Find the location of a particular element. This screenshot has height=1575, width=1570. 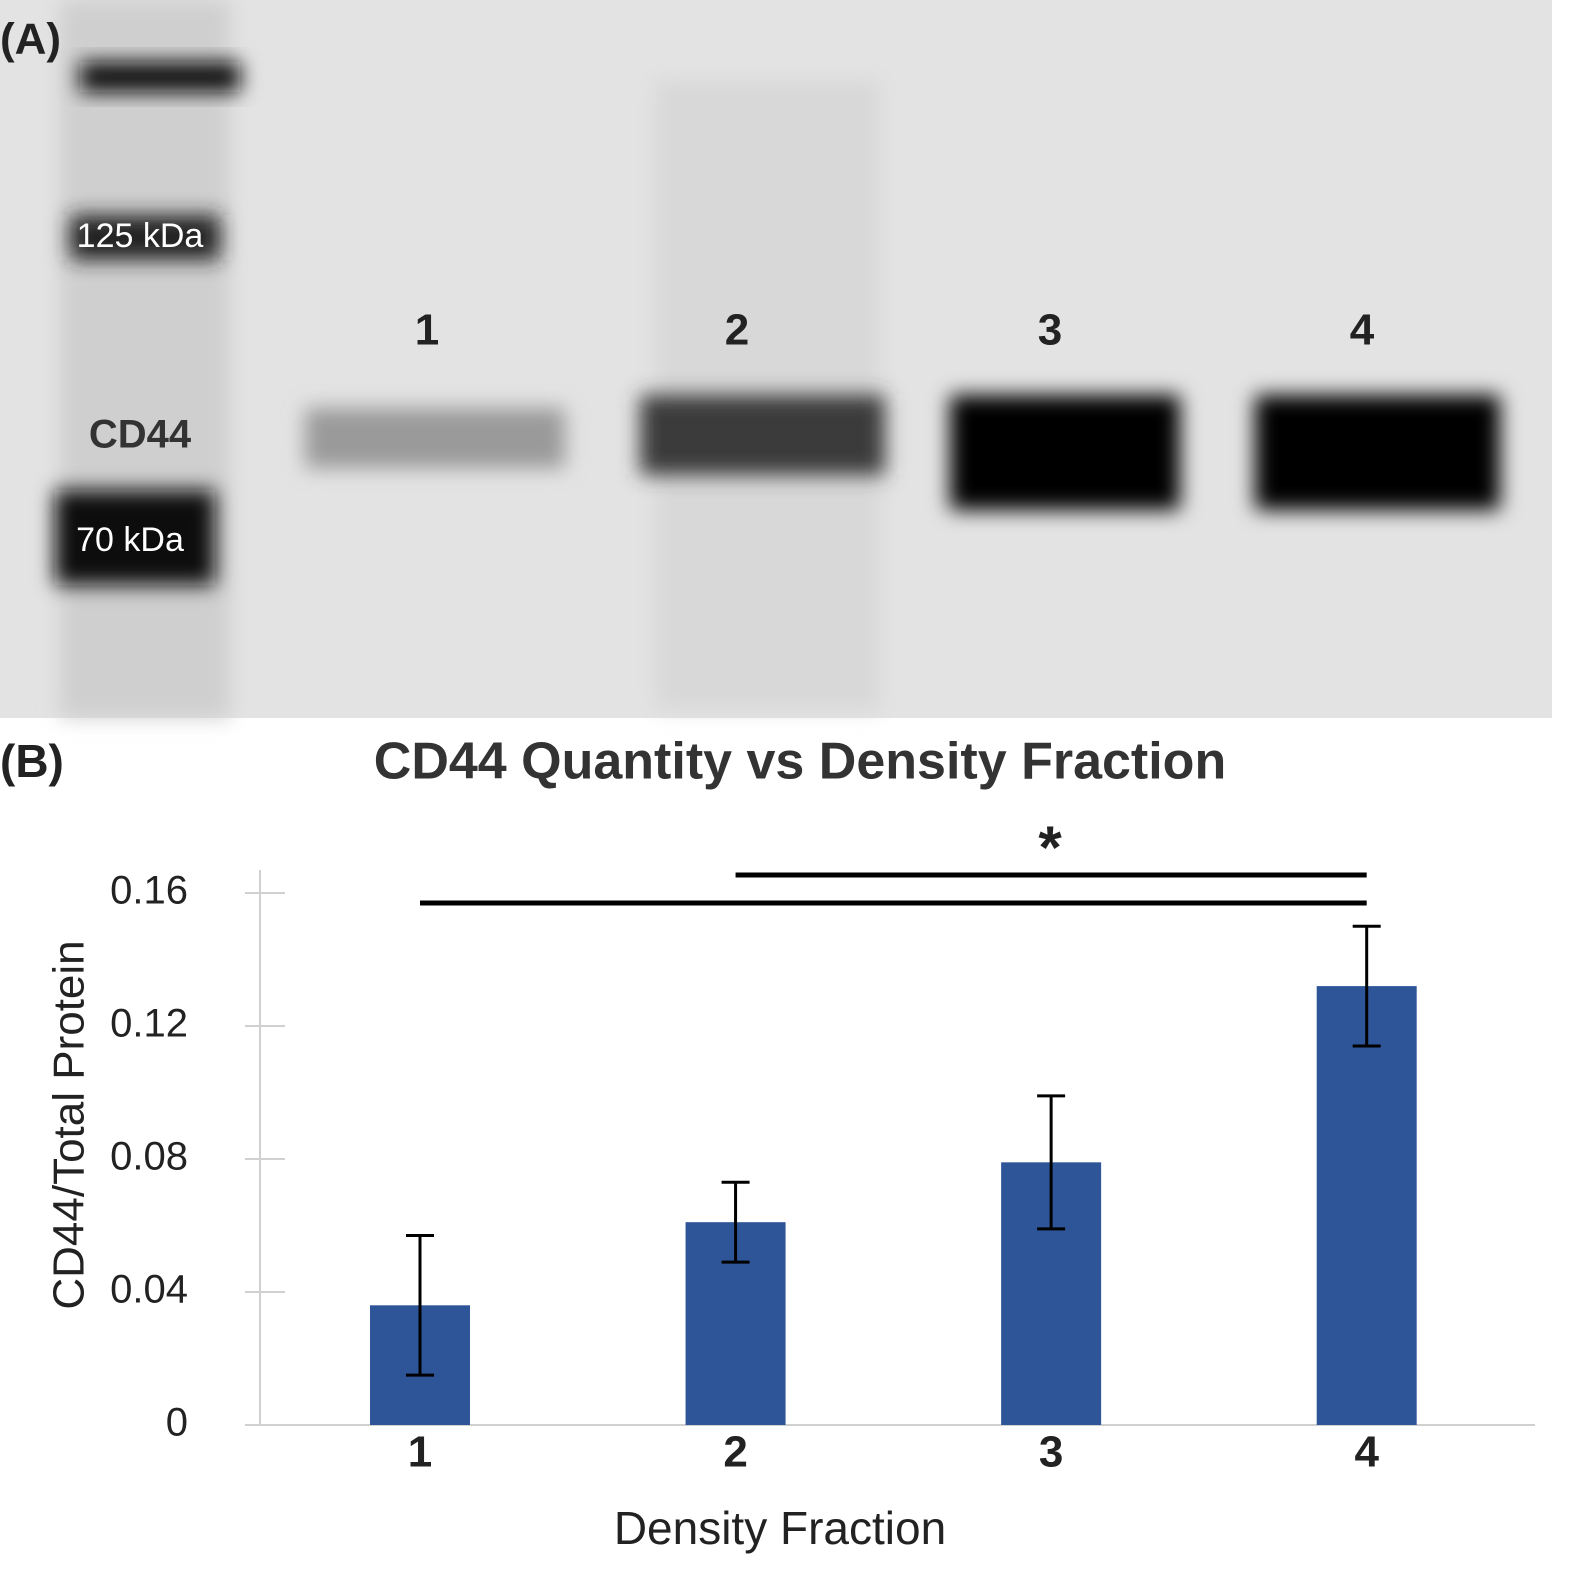

panel-label: (A) is located at coordinates (30, 39).